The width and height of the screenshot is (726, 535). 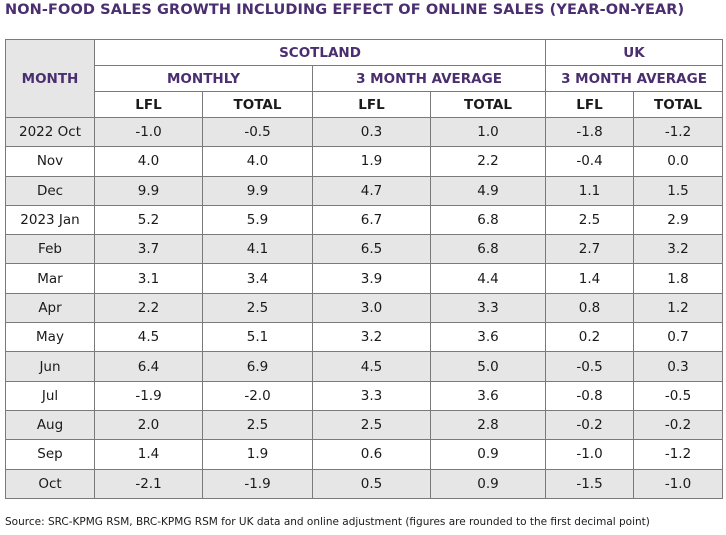 I want to click on month-cell: Apr, so click(x=50, y=308).